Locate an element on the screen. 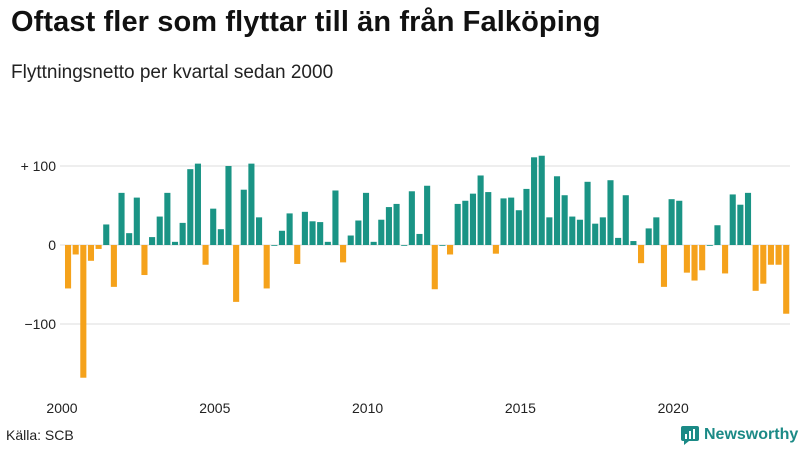 The height and width of the screenshot is (450, 800). y-tick-label: 0 is located at coordinates (52, 245).